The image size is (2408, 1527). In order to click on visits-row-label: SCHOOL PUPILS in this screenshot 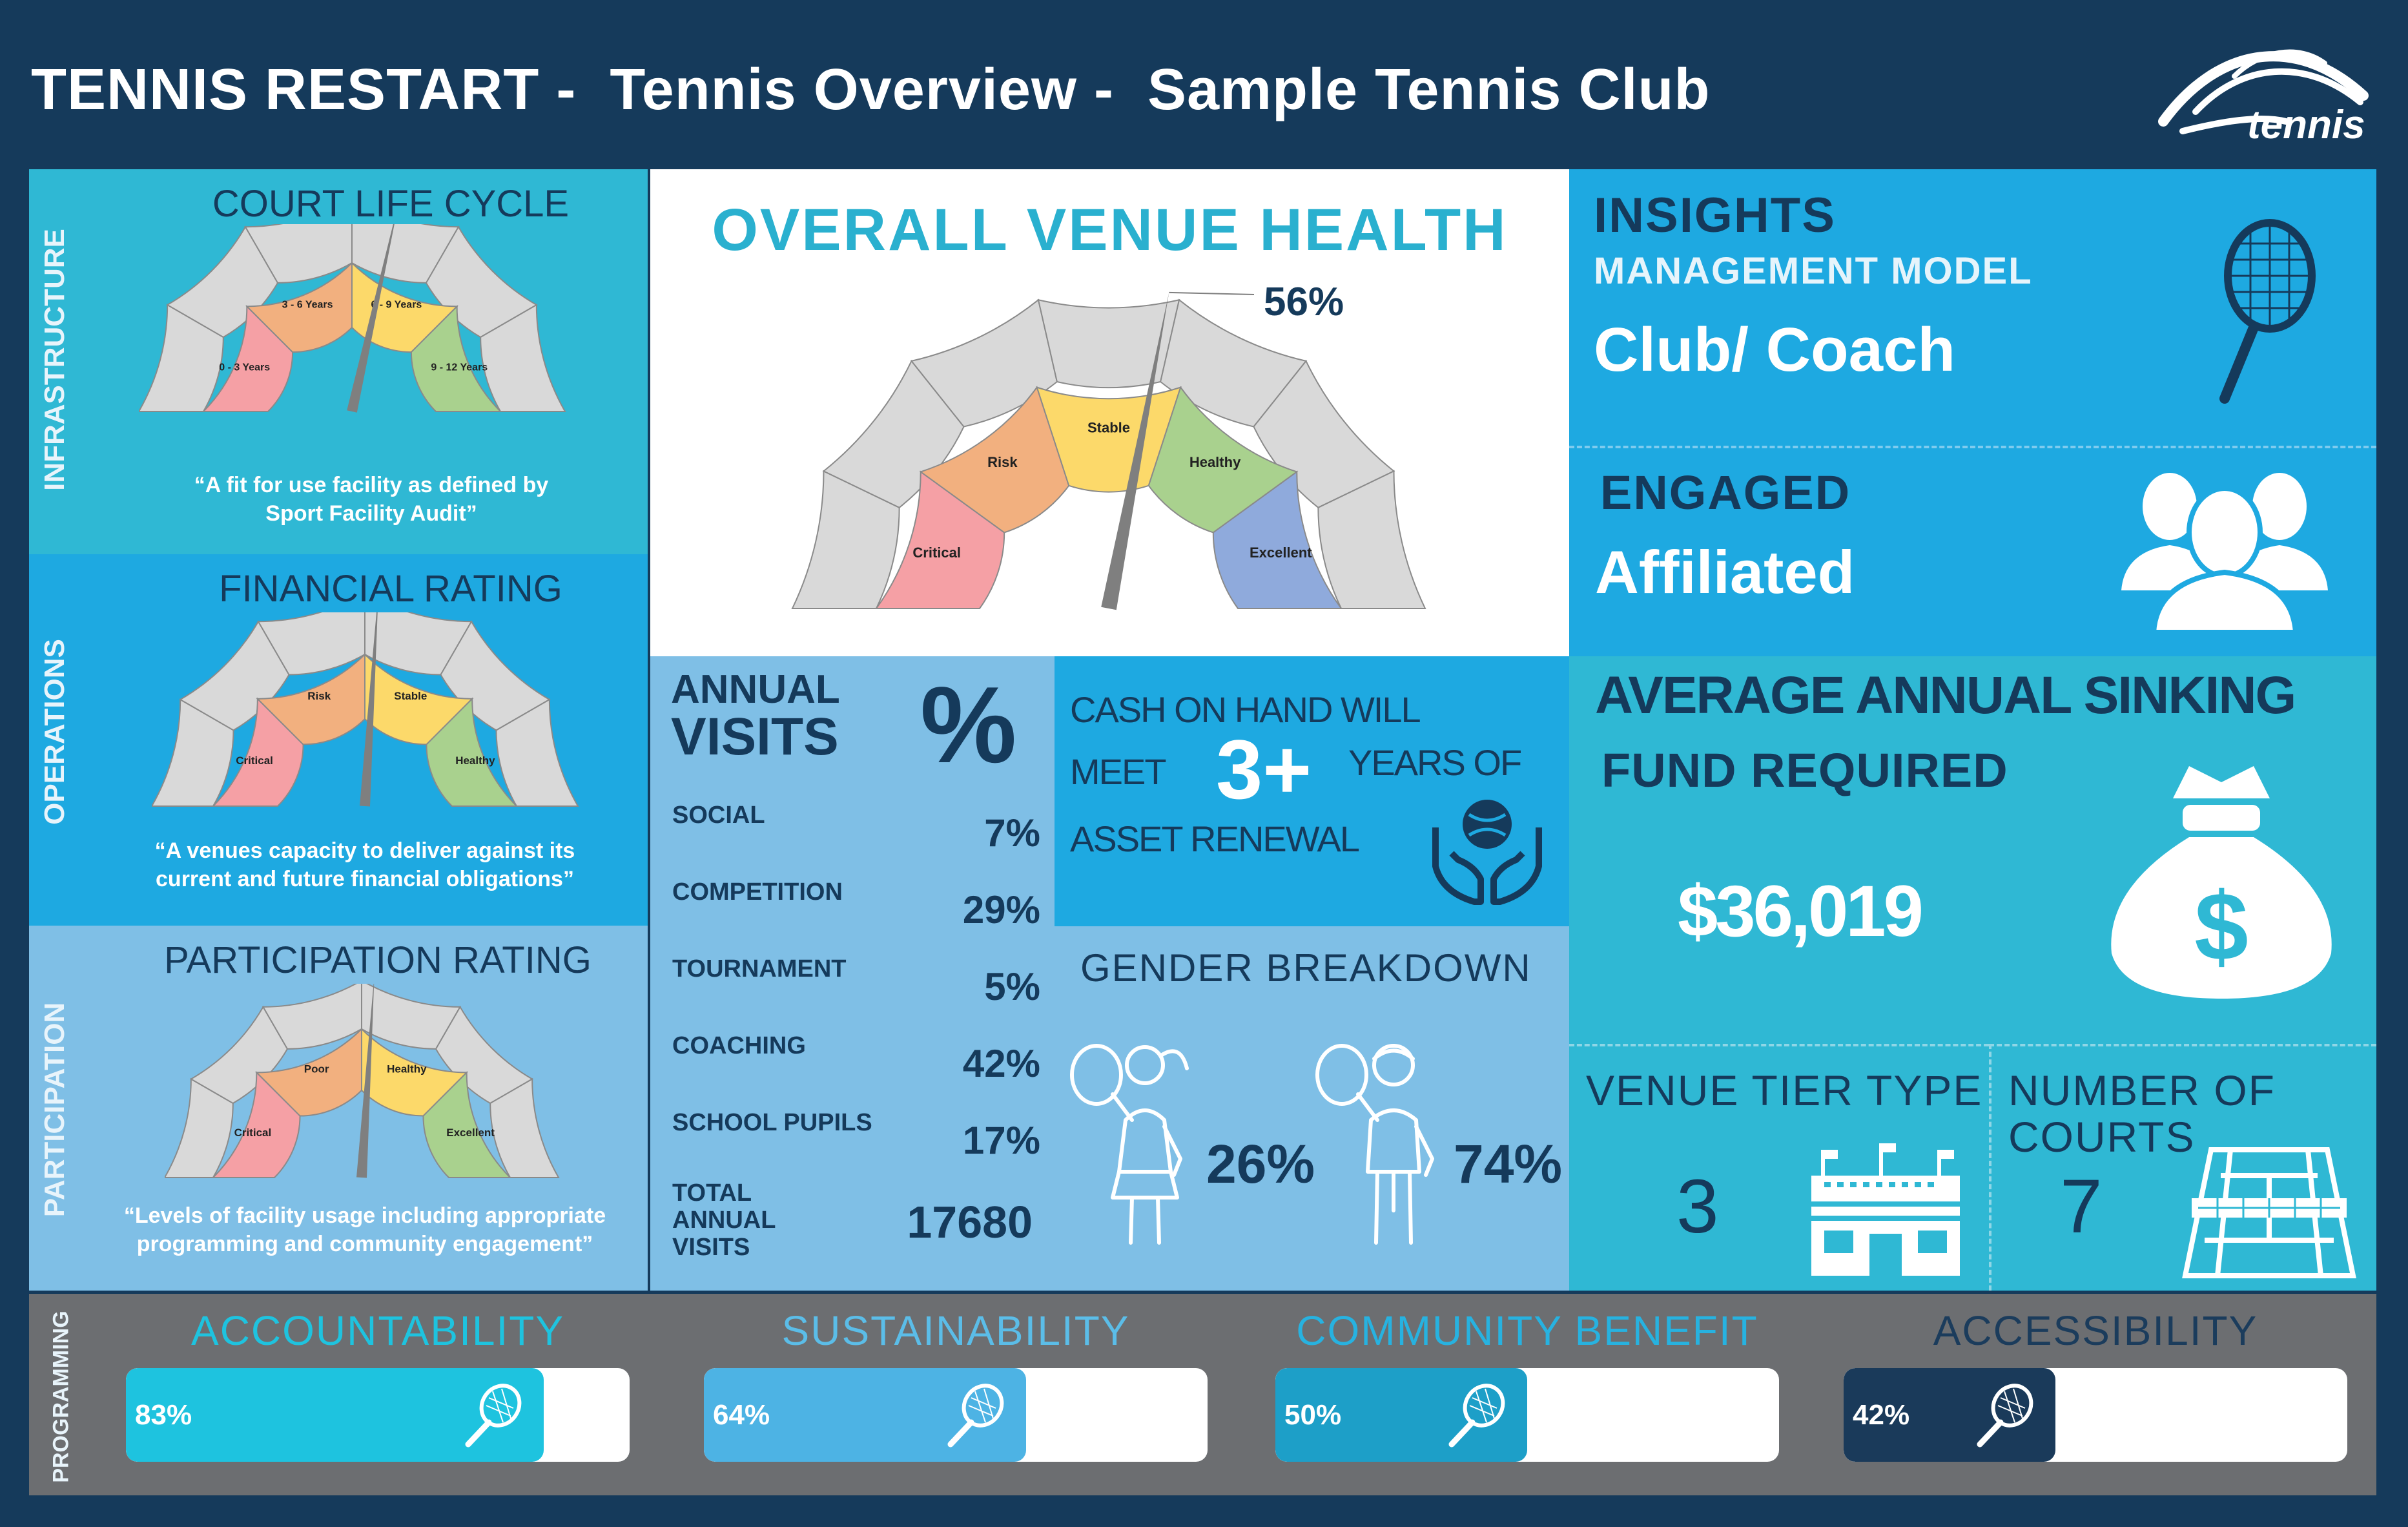, I will do `click(772, 1122)`.